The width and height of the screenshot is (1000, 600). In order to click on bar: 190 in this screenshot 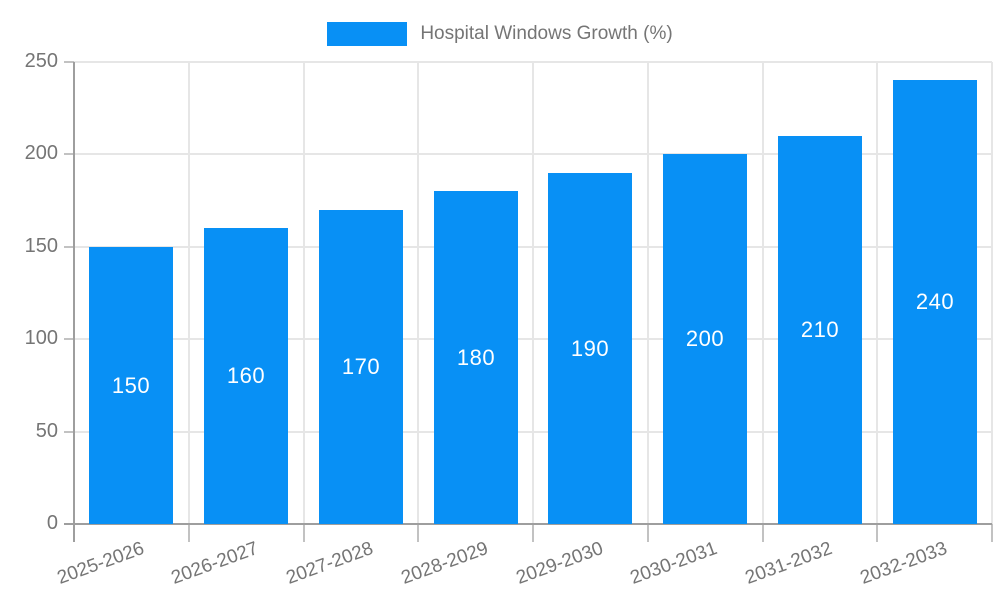, I will do `click(590, 348)`.